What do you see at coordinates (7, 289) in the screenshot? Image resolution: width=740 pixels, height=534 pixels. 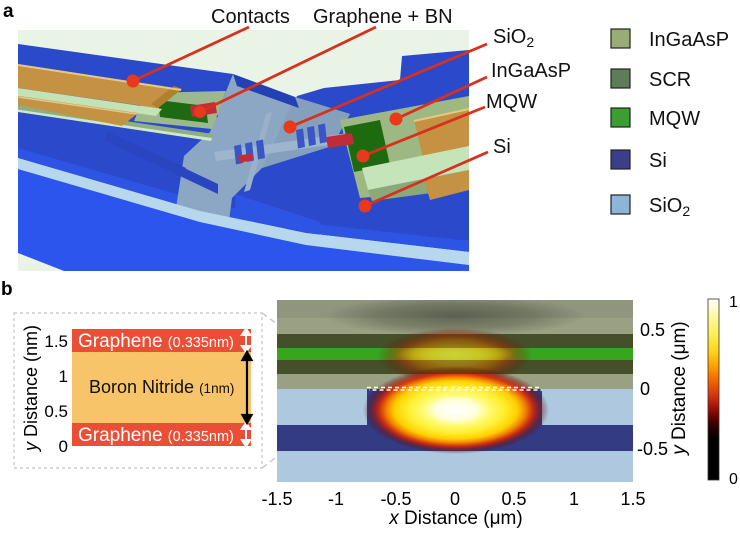 I see `svg-text: b` at bounding box center [7, 289].